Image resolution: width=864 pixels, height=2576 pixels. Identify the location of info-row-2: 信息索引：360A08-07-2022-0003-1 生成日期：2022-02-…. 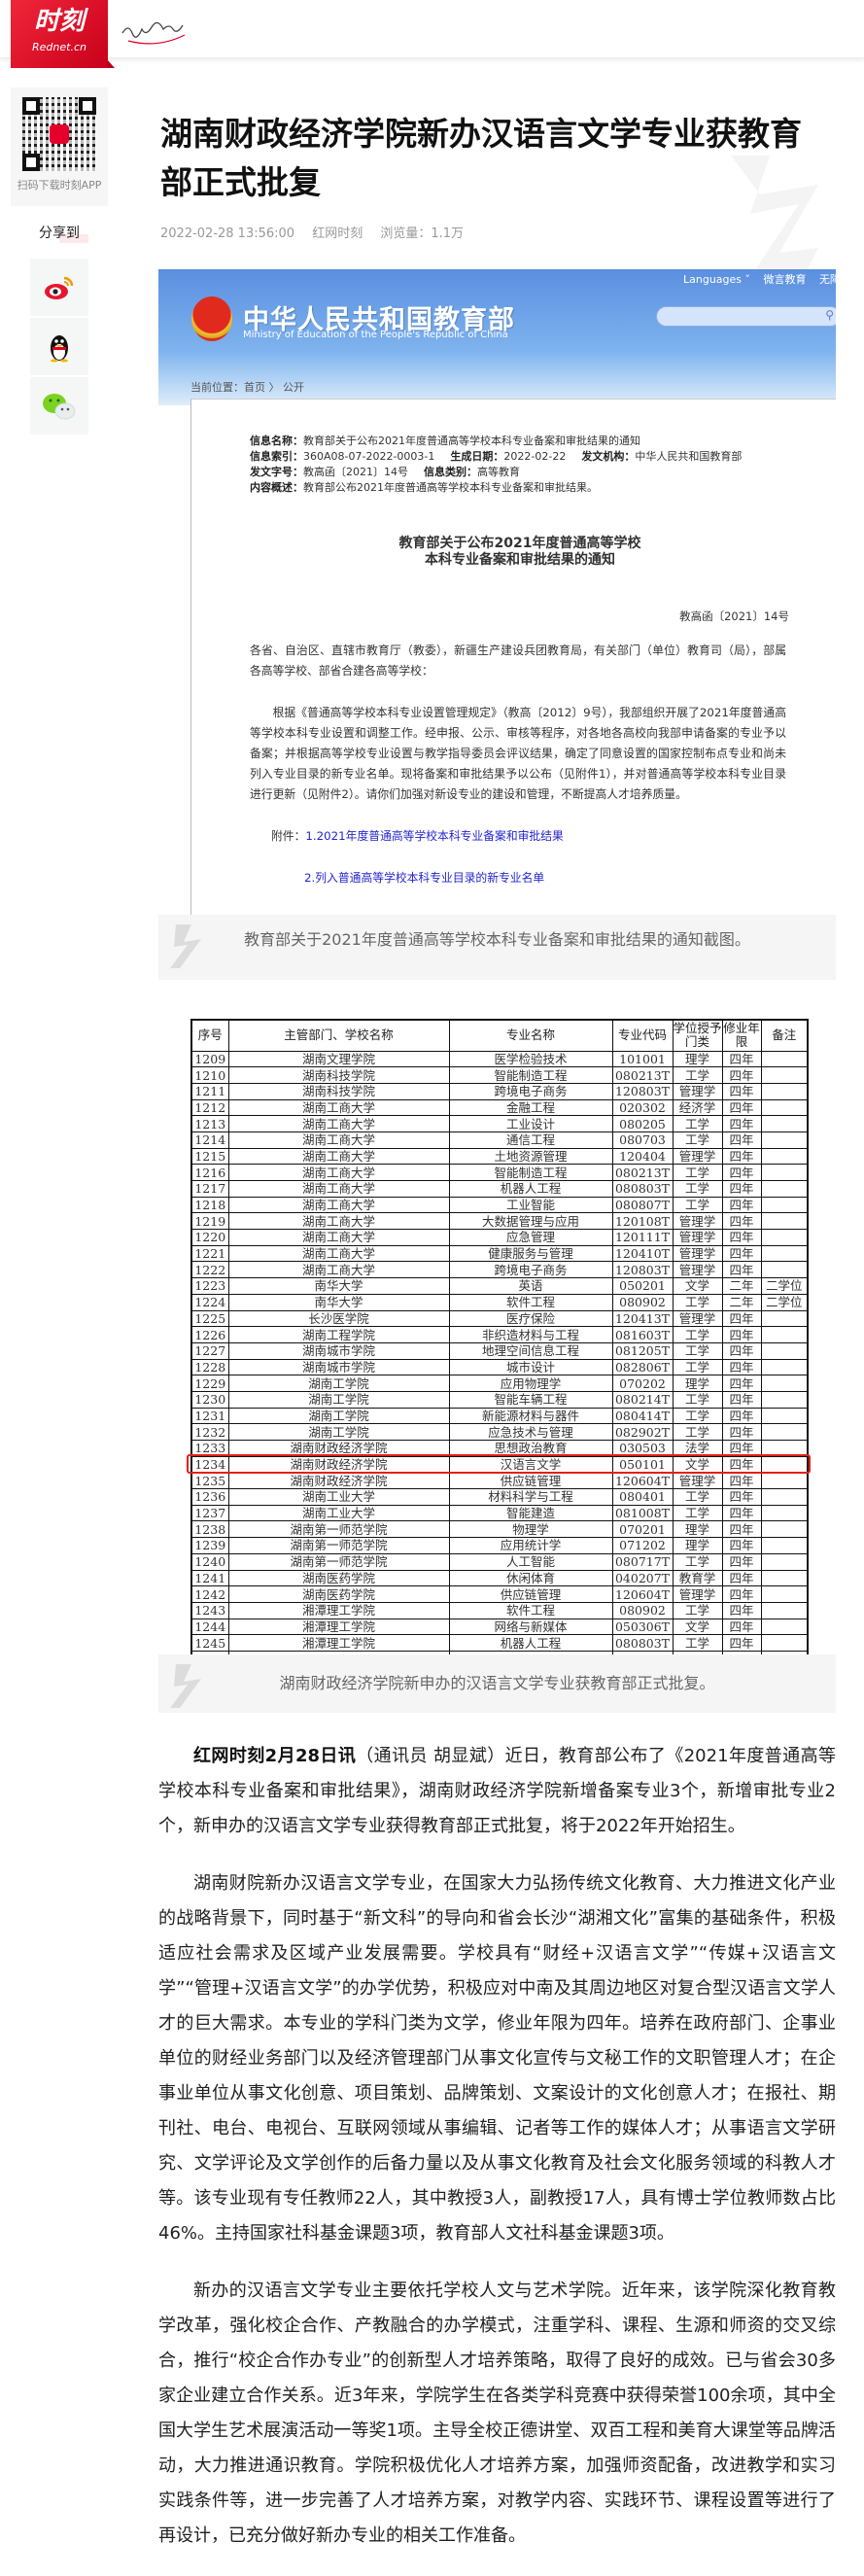
(541, 457).